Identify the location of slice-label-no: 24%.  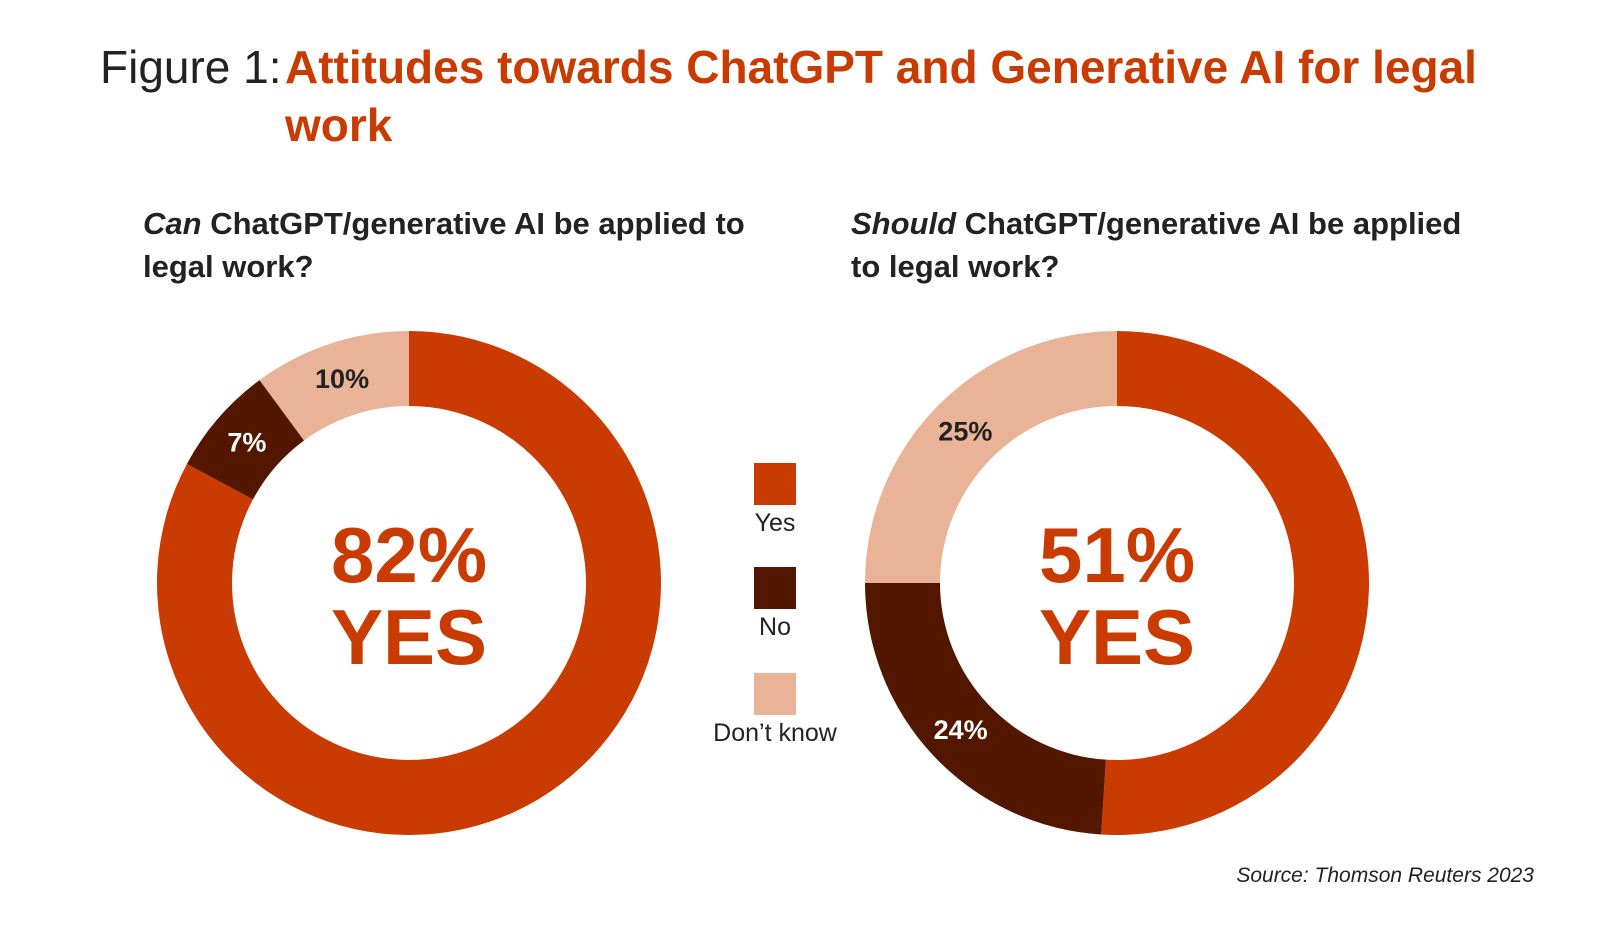
(961, 730).